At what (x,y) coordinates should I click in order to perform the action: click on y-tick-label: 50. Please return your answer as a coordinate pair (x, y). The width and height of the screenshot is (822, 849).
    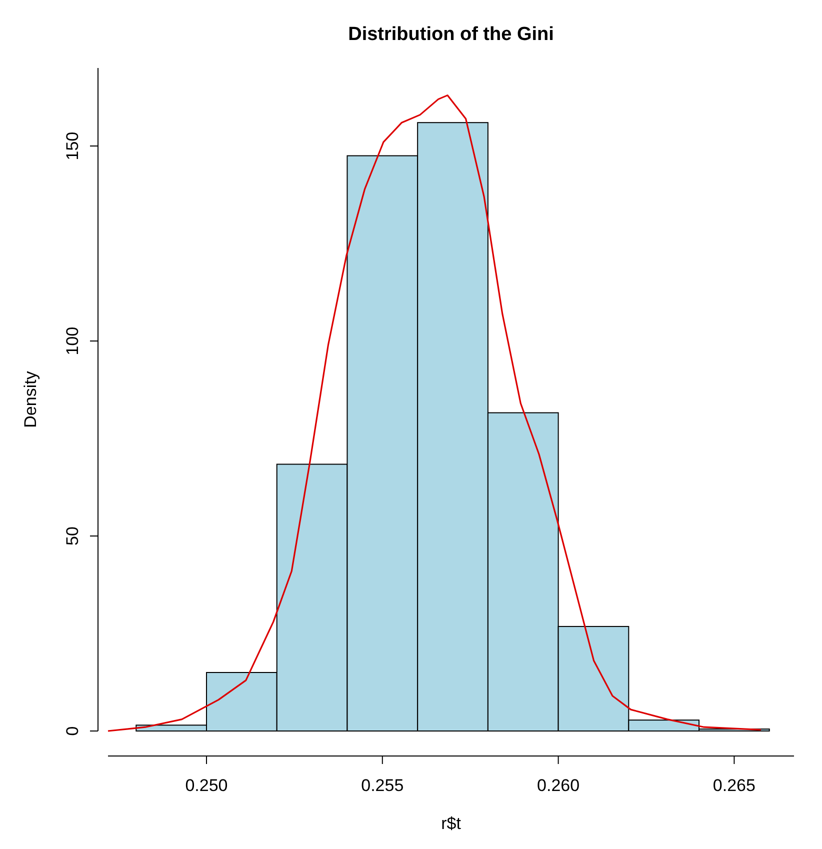
    Looking at the image, I should click on (72, 536).